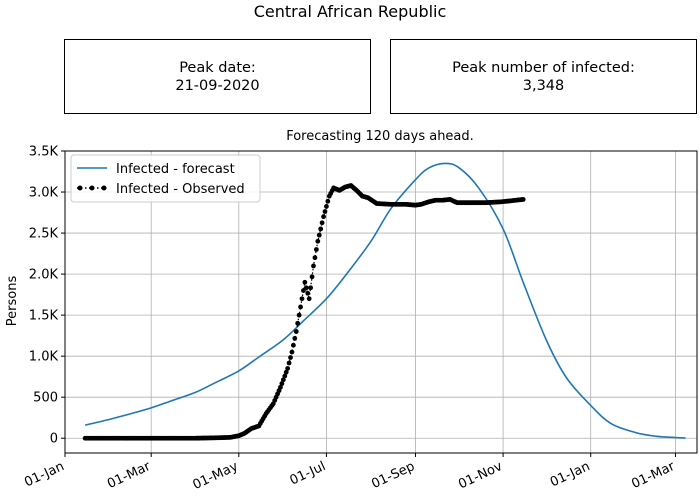 The image size is (700, 500). Describe the element at coordinates (393, 475) in the screenshot. I see `x-tick-label: 01-Sep` at that location.